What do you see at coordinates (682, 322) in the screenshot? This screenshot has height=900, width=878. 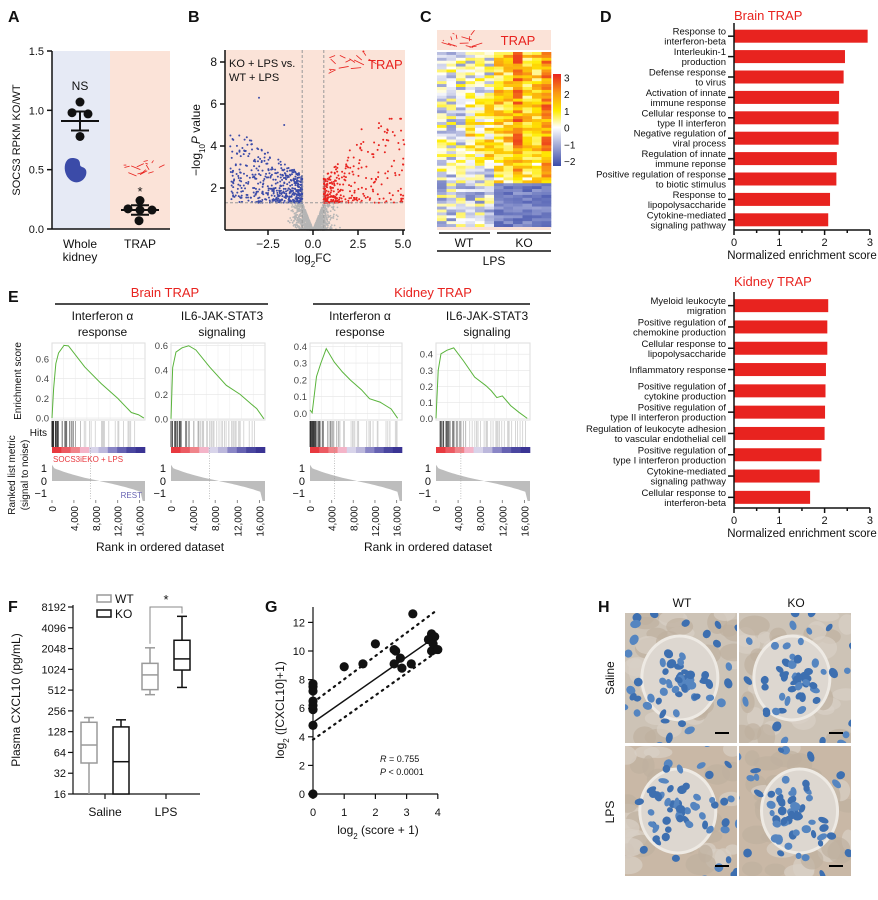 I see `category-label: Positive regulation of` at bounding box center [682, 322].